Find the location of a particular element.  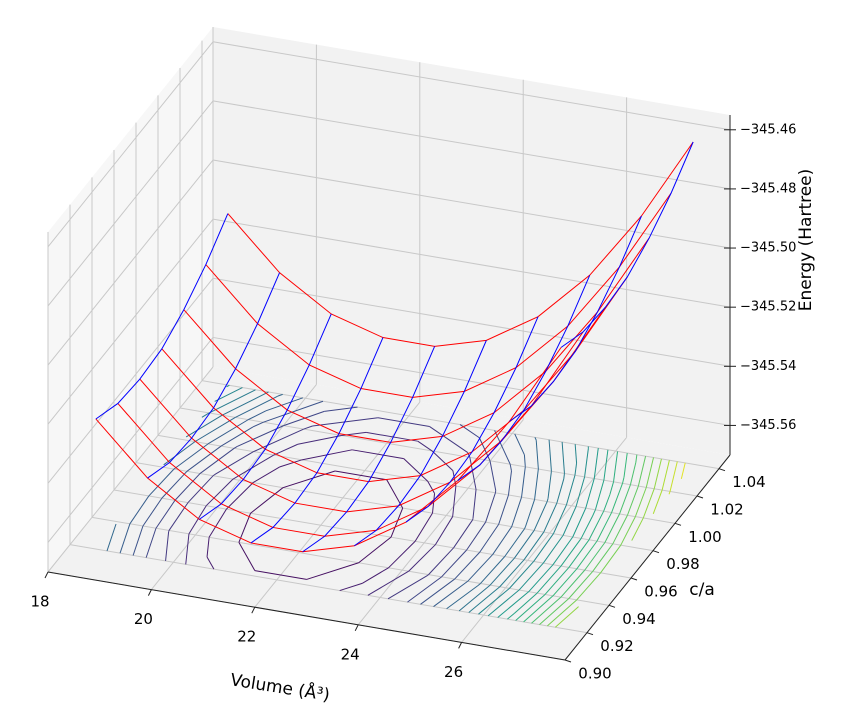

y-tick-label: 1.02 is located at coordinates (726, 510).